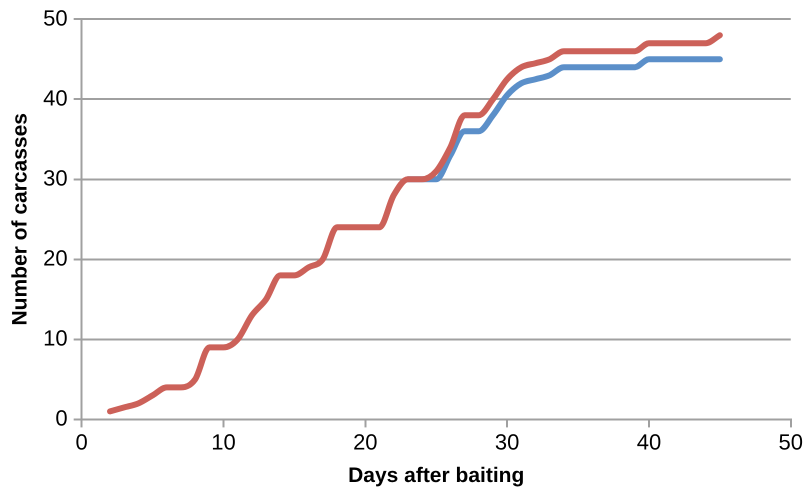 This screenshot has width=806, height=493. What do you see at coordinates (365, 442) in the screenshot?
I see `x-tick-label: 20` at bounding box center [365, 442].